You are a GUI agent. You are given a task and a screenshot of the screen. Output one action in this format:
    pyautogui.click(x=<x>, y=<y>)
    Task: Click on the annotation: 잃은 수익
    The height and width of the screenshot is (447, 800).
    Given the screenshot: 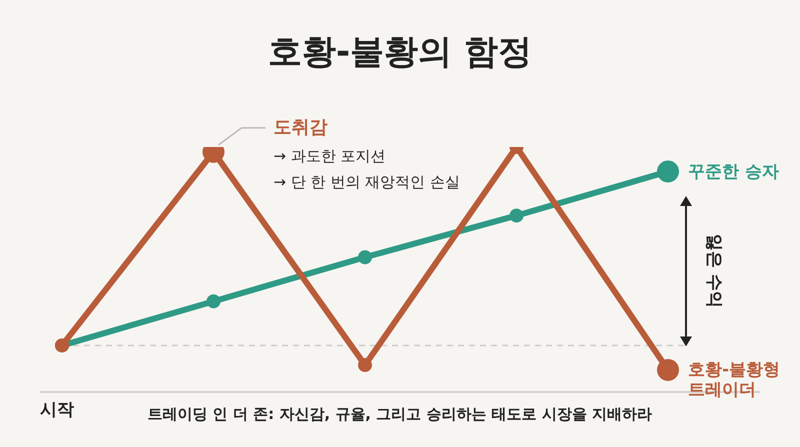 What is the action you would take?
    pyautogui.click(x=714, y=271)
    